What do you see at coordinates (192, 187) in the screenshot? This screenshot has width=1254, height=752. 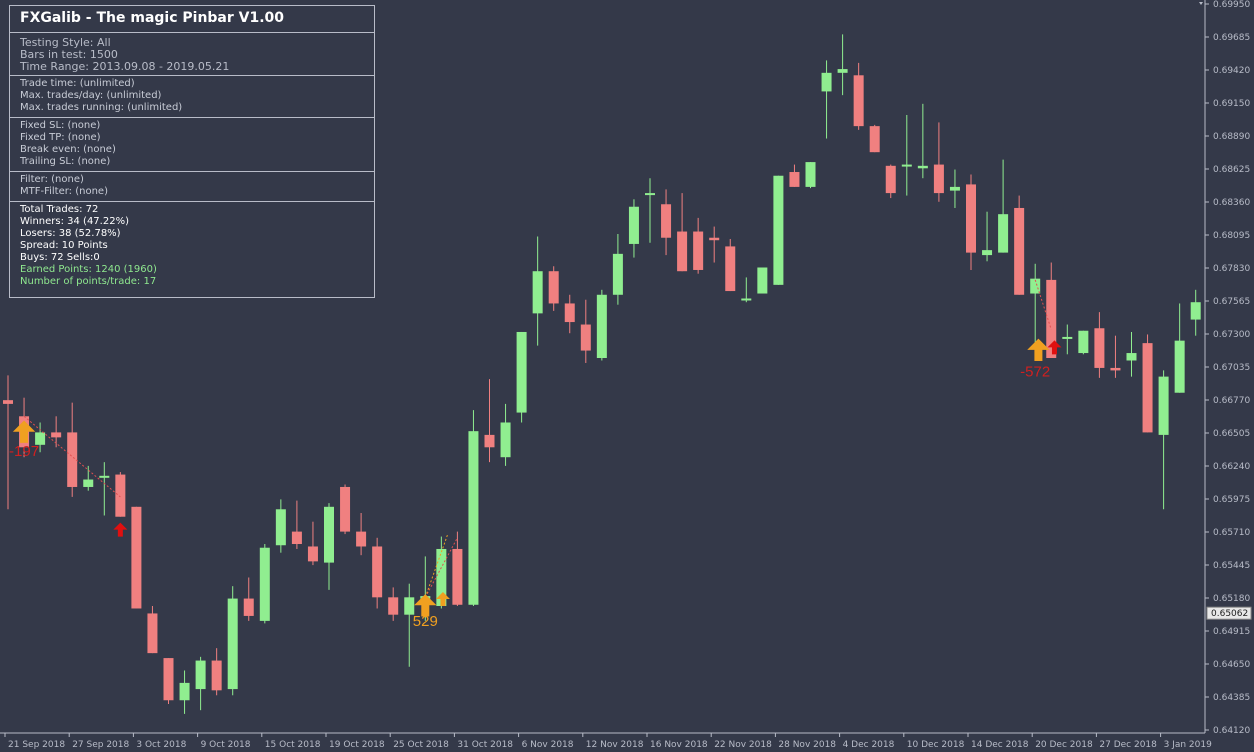 I see `panel-filter-section: Filter: (none) MTF-Filter: (none)` at bounding box center [192, 187].